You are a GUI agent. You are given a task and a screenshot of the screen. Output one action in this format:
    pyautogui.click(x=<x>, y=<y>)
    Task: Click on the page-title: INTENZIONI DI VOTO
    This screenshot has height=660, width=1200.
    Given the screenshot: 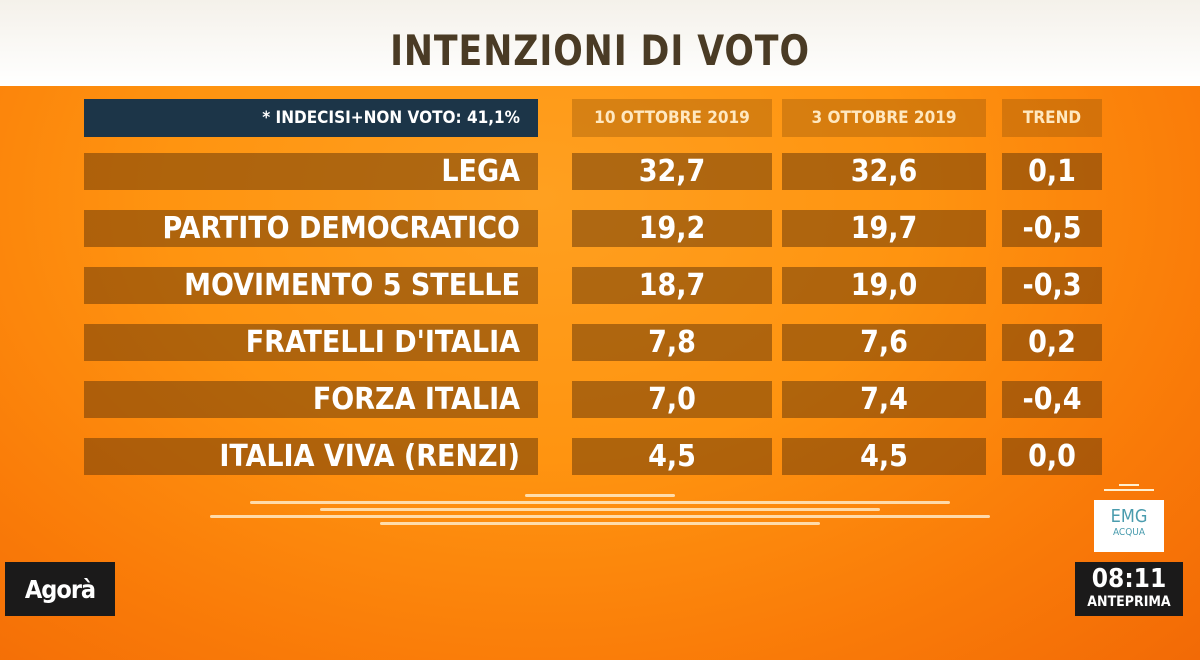 What is the action you would take?
    pyautogui.click(x=600, y=50)
    